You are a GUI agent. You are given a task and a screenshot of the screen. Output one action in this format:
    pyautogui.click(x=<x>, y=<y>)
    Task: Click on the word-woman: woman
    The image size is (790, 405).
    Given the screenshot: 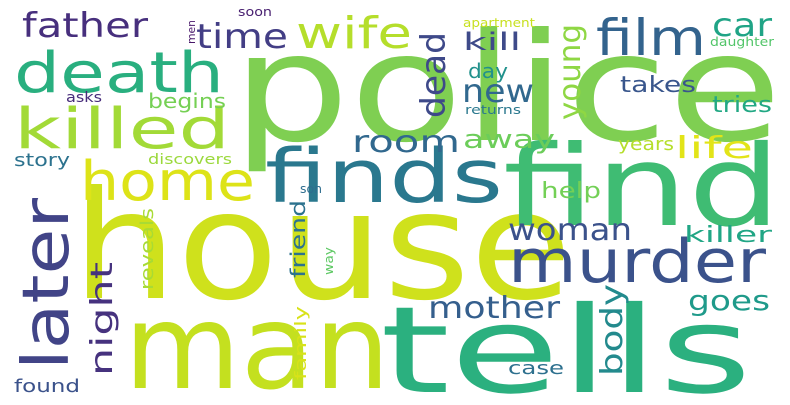 What is the action you would take?
    pyautogui.click(x=570, y=230)
    